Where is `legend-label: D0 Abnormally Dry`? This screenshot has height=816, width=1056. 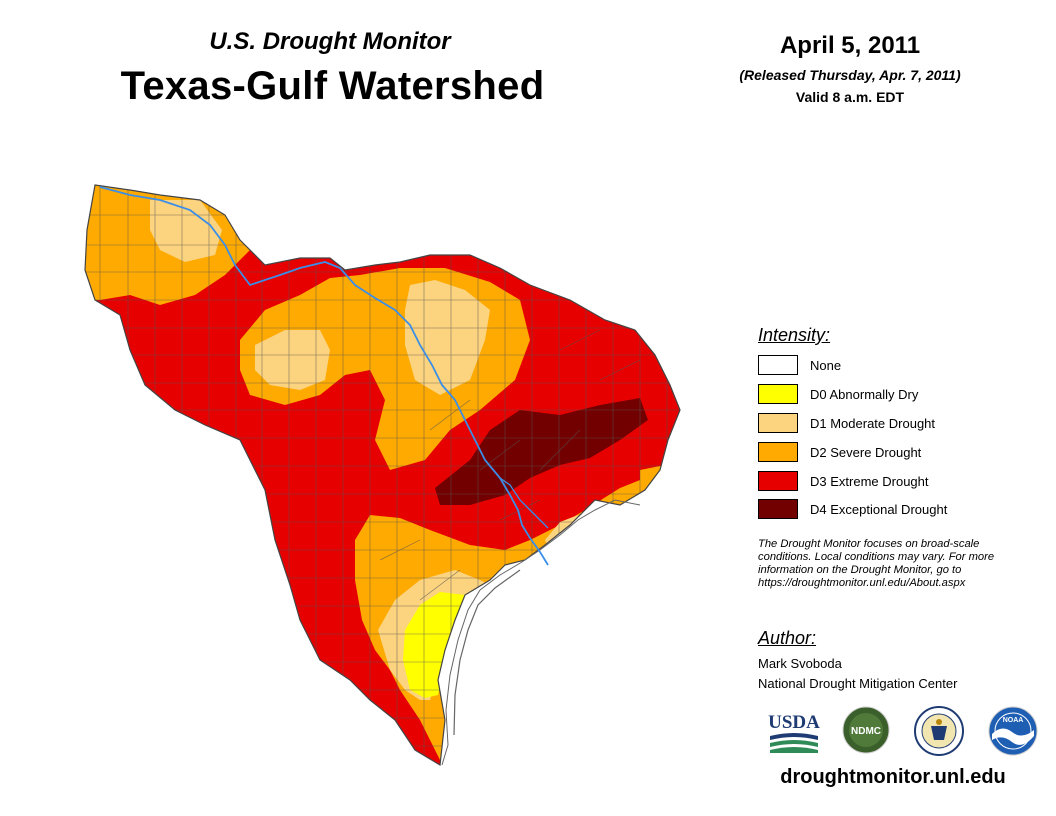
legend-label: D0 Abnormally Dry is located at coordinates (864, 394).